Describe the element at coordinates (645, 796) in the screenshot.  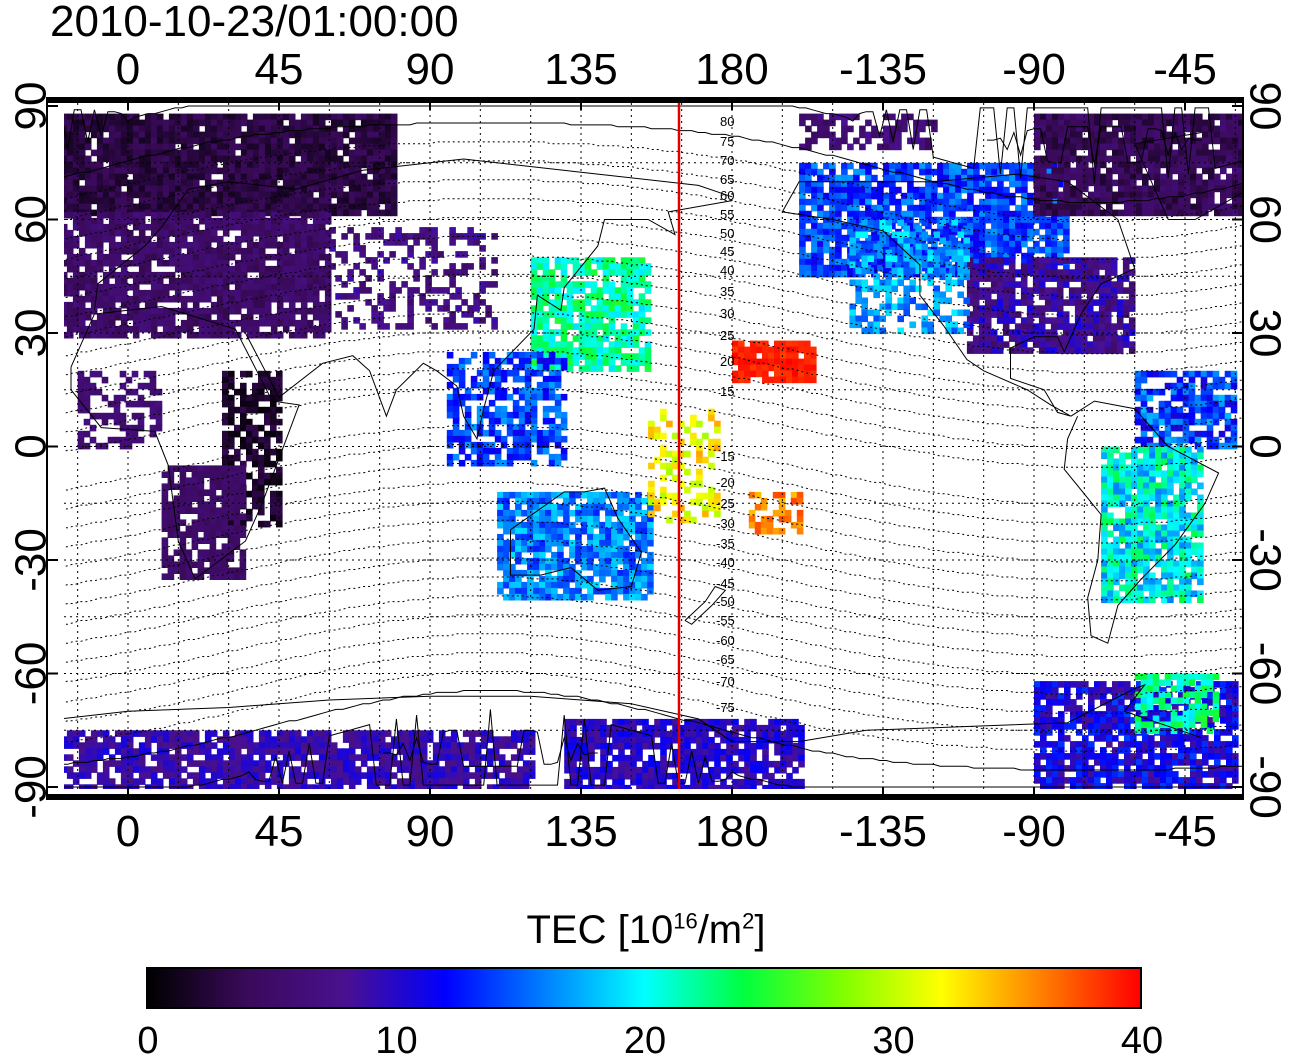
I see `map-bottom-edge` at that location.